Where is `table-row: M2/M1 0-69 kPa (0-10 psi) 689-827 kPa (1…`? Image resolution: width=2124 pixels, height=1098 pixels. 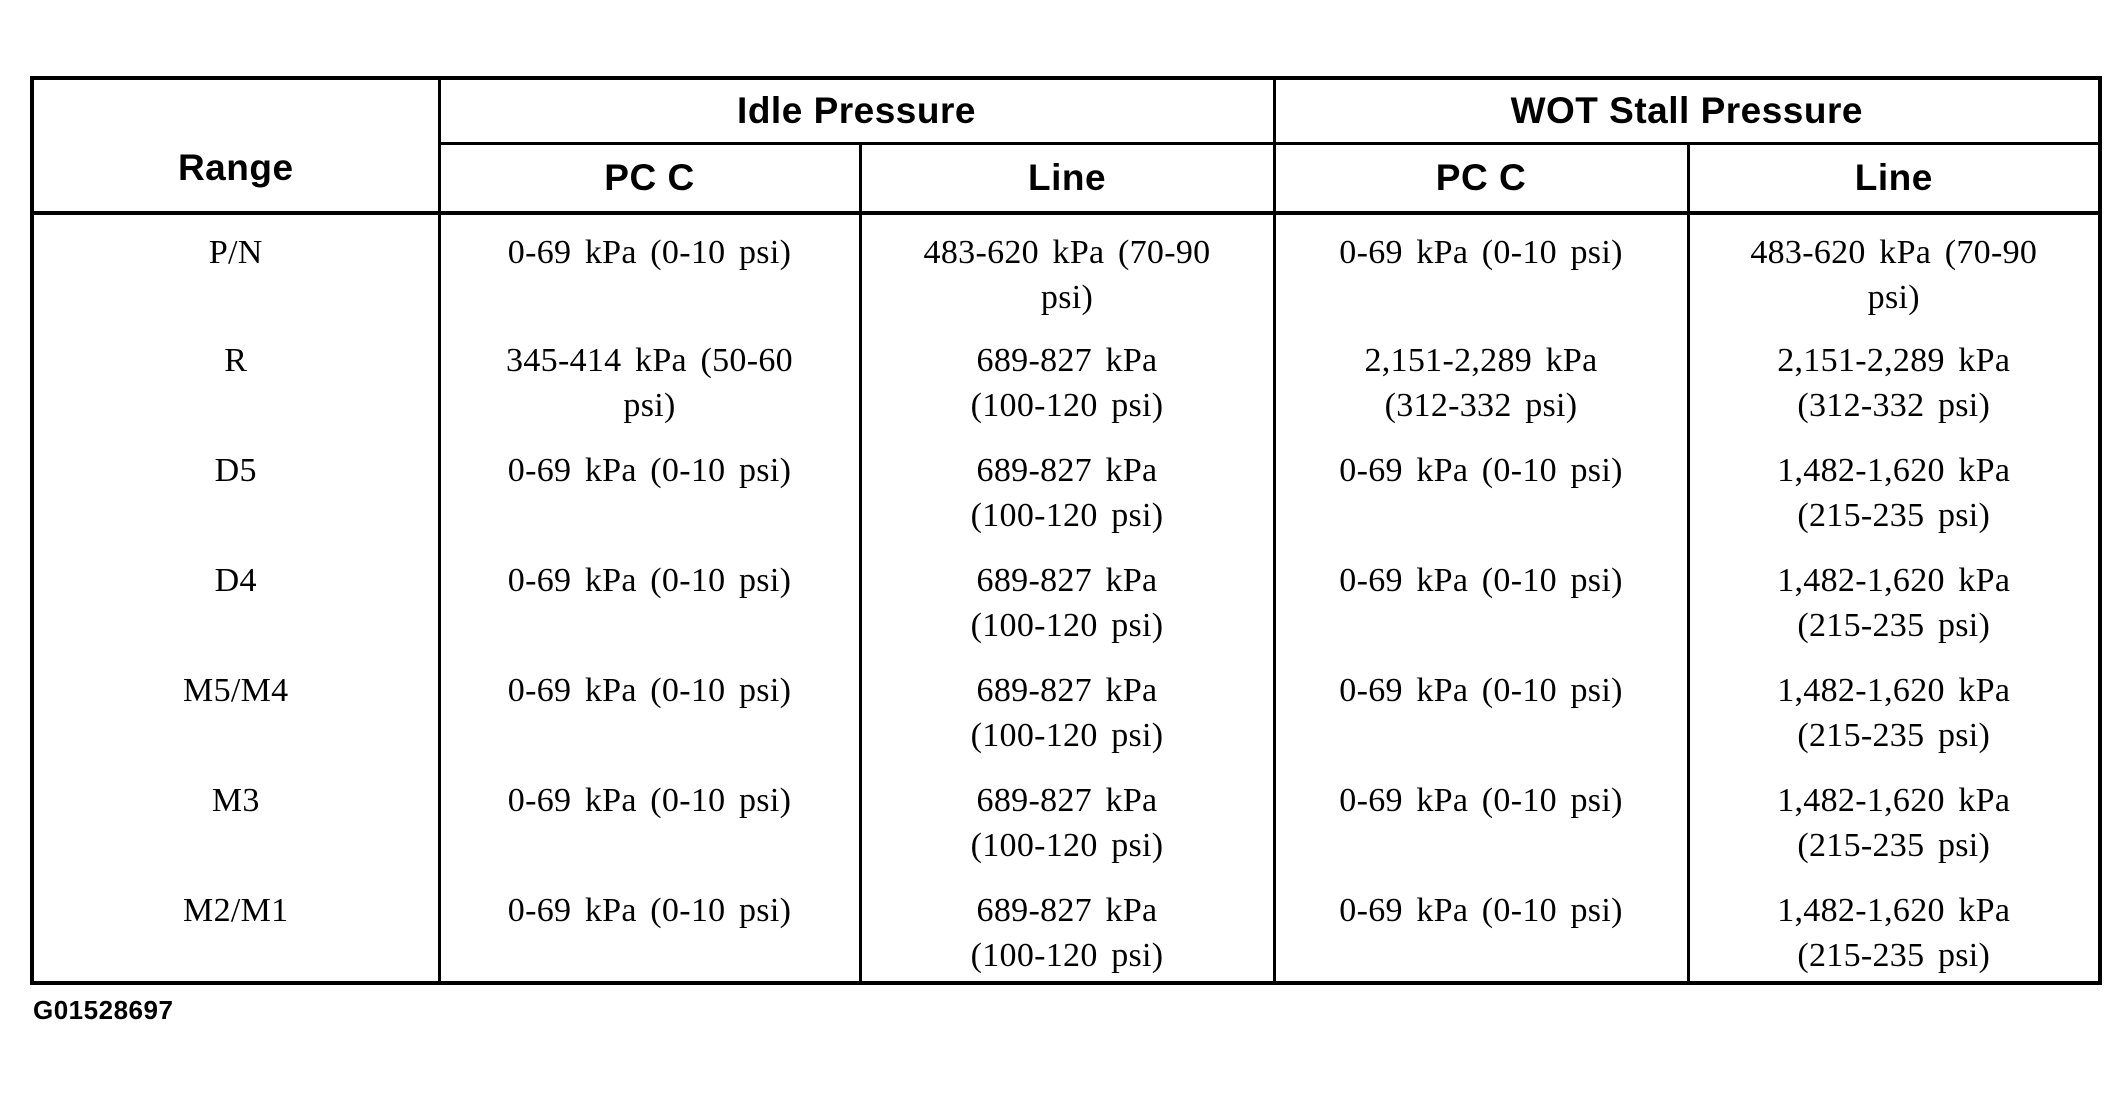 table-row: M2/M1 0-69 kPa (0-10 psi) 689-827 kPa (1… is located at coordinates (1066, 928).